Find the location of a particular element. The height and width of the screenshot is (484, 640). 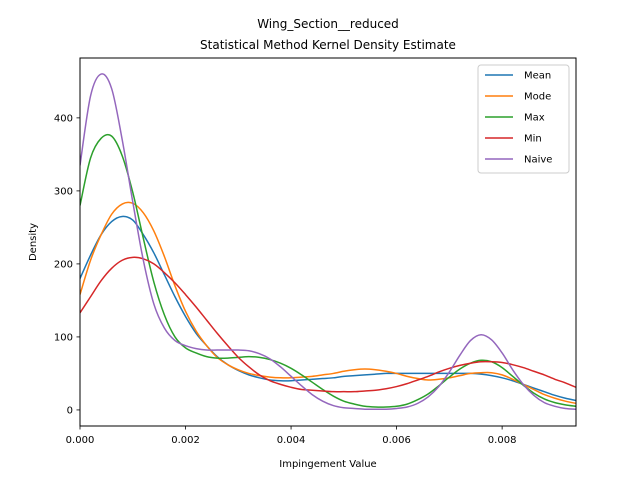

legend-label-naive: Naive is located at coordinates (538, 160).